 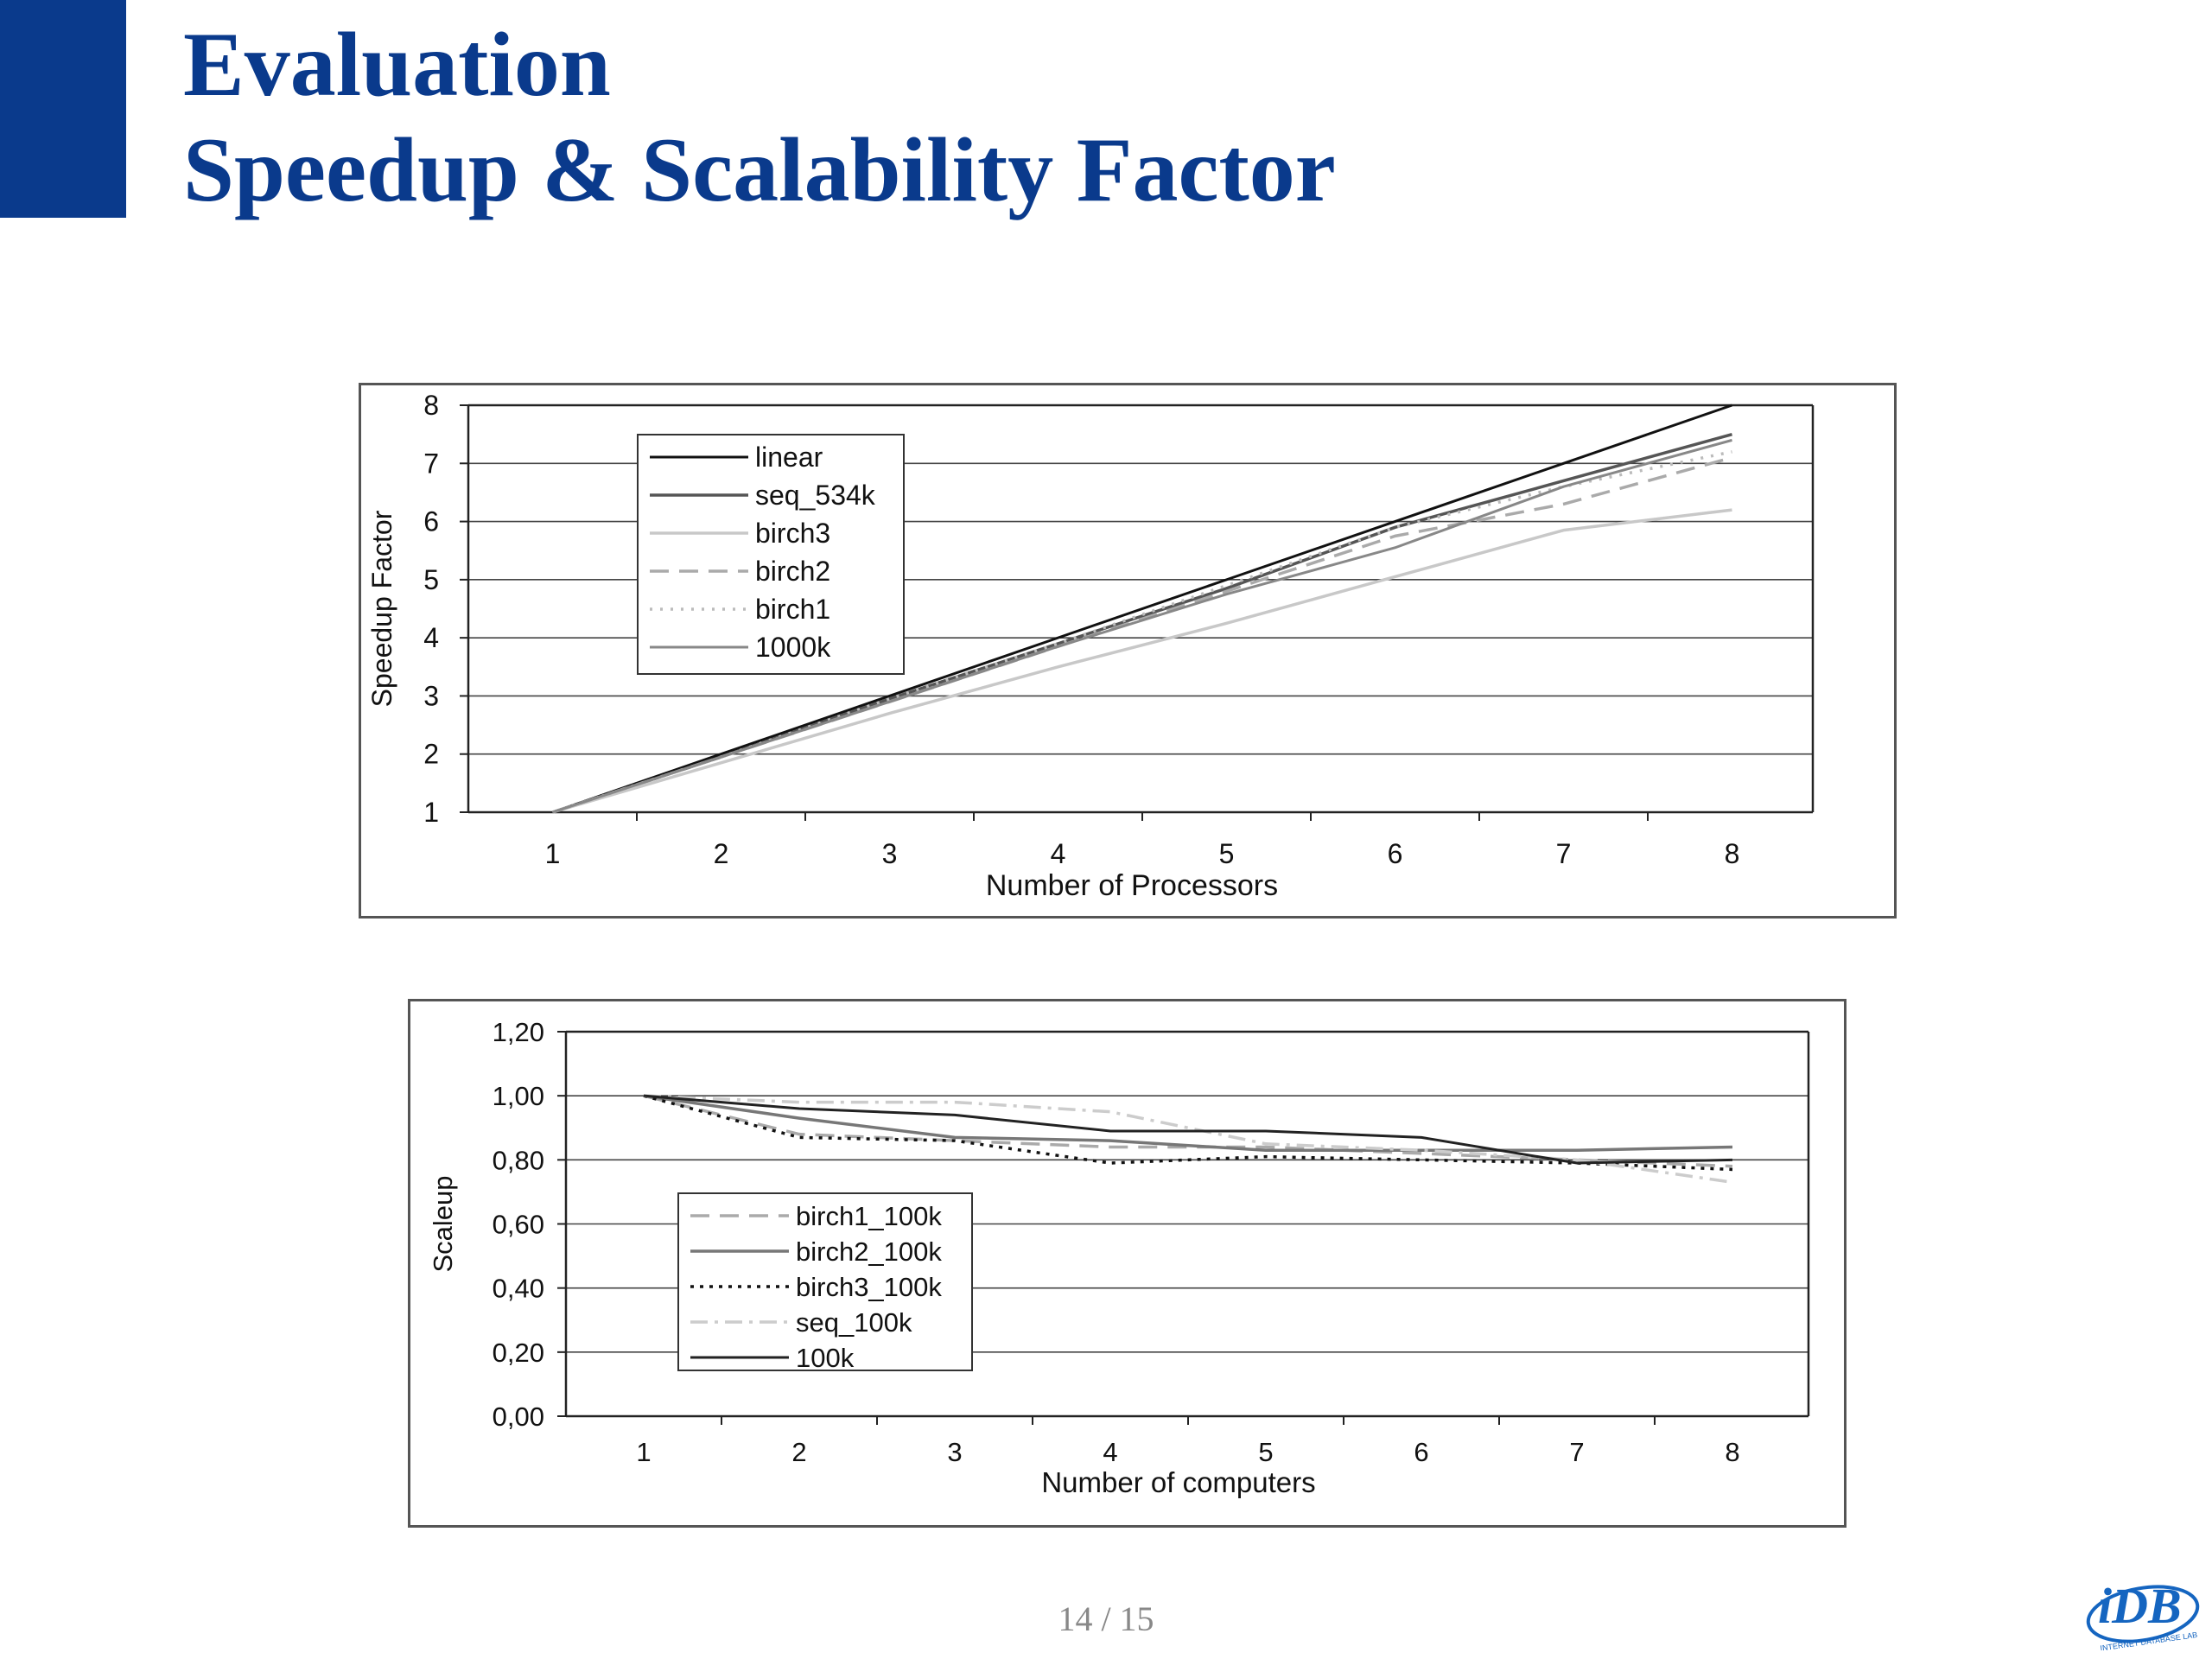 I want to click on speedup-legend-label: seq_534k, so click(x=815, y=495).